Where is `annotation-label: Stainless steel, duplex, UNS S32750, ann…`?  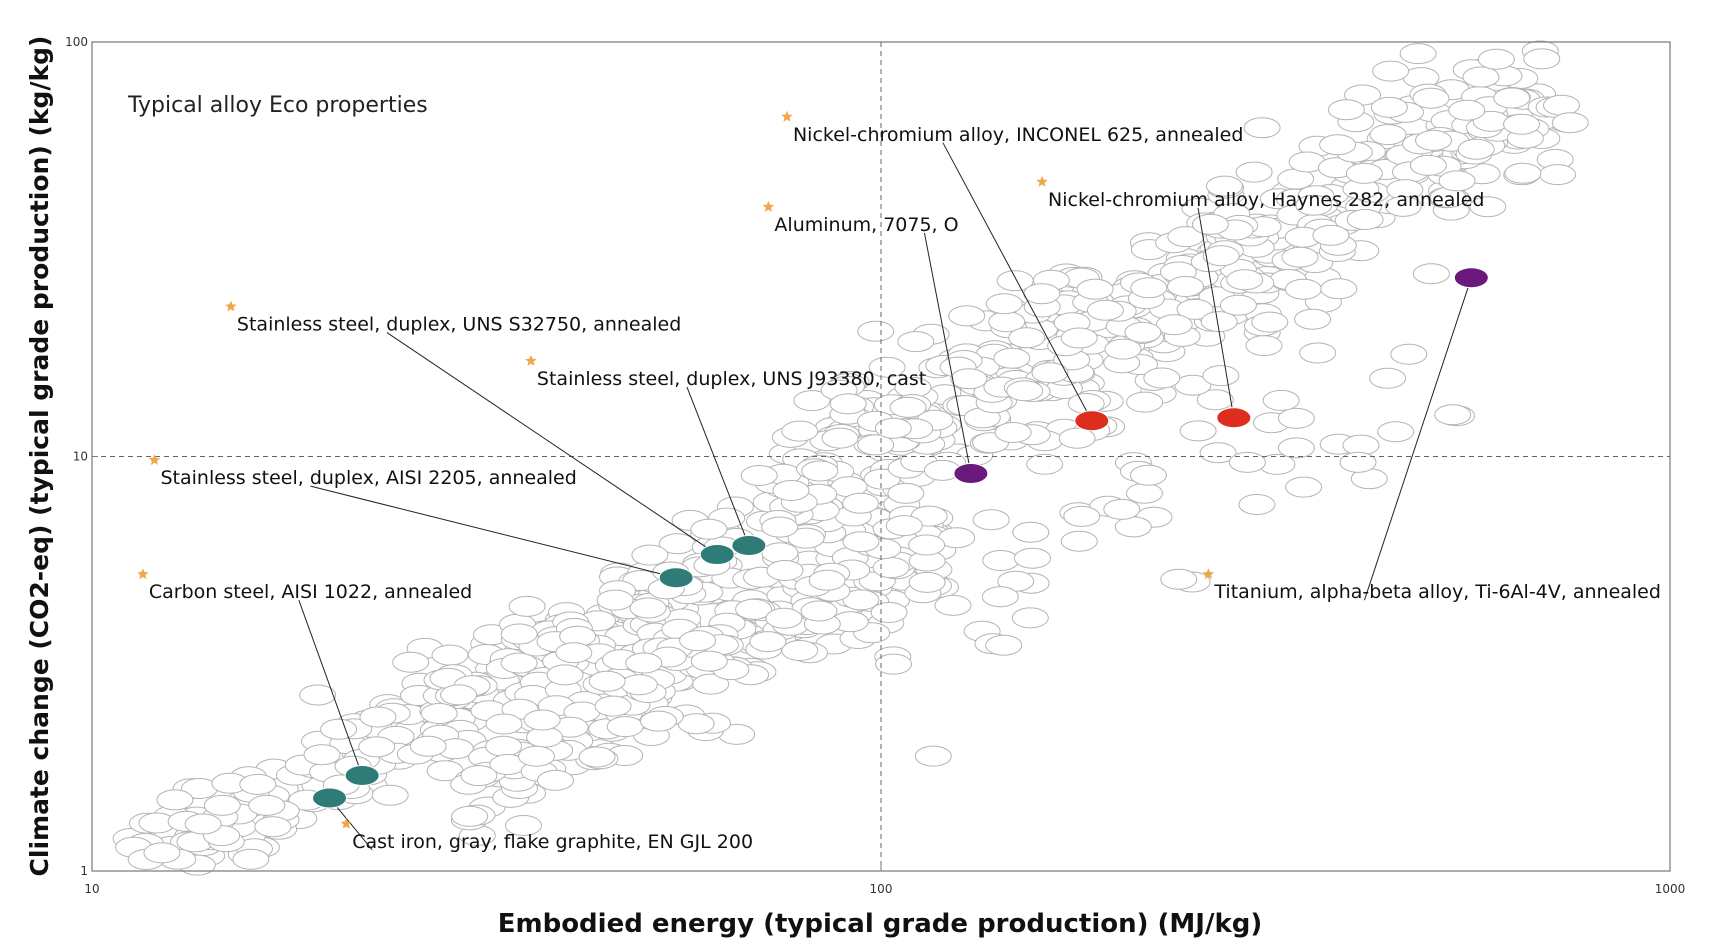 annotation-label: Stainless steel, duplex, UNS S32750, ann… is located at coordinates (459, 325).